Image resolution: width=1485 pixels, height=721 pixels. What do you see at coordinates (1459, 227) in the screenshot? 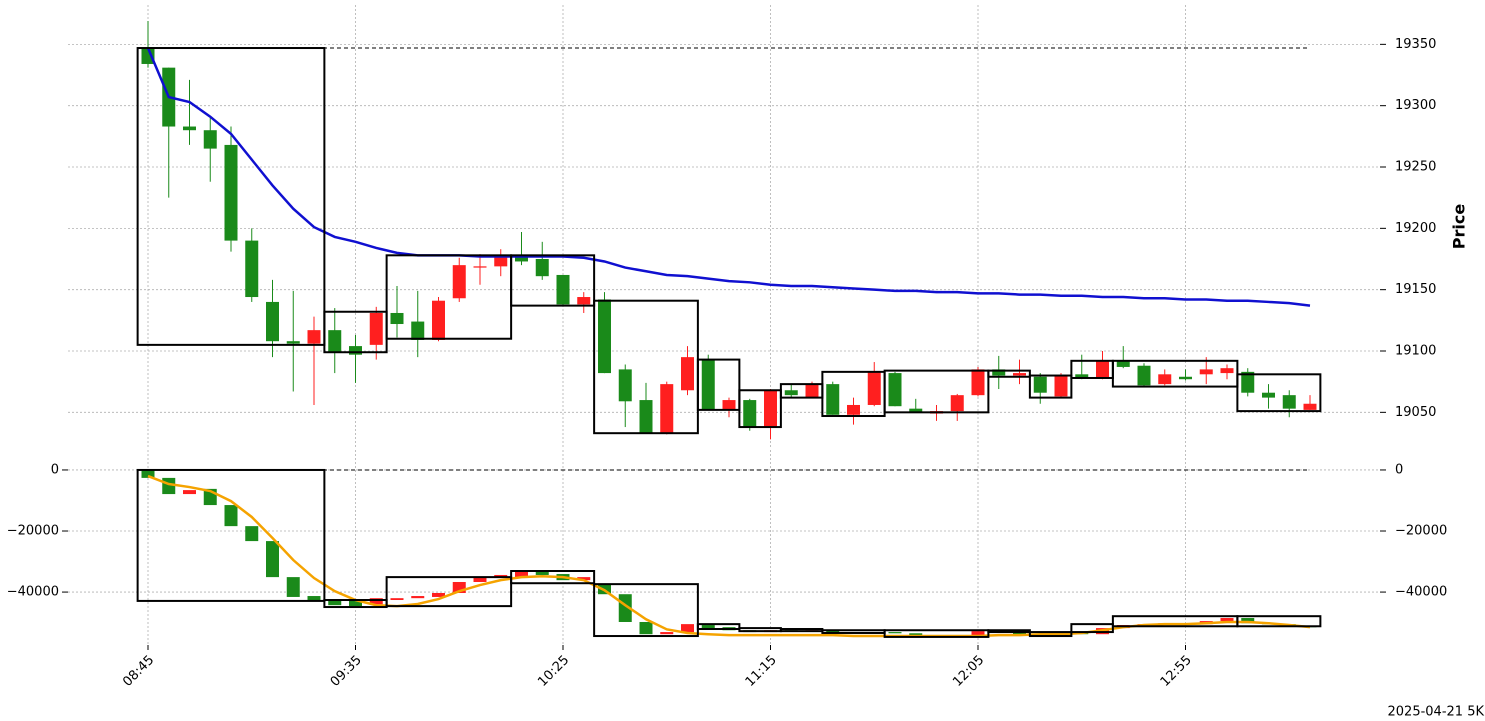
I see `y-axis-label: Price` at bounding box center [1459, 227].